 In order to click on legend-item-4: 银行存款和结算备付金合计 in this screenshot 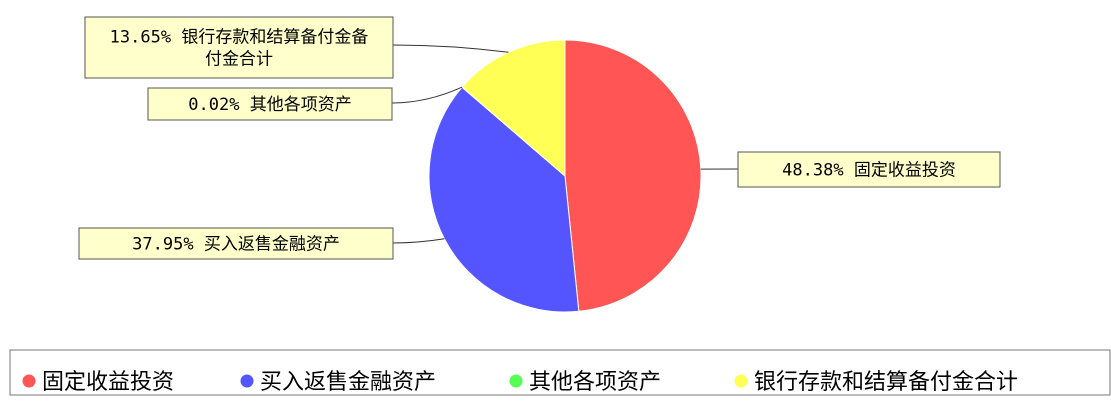, I will do `click(876, 382)`.